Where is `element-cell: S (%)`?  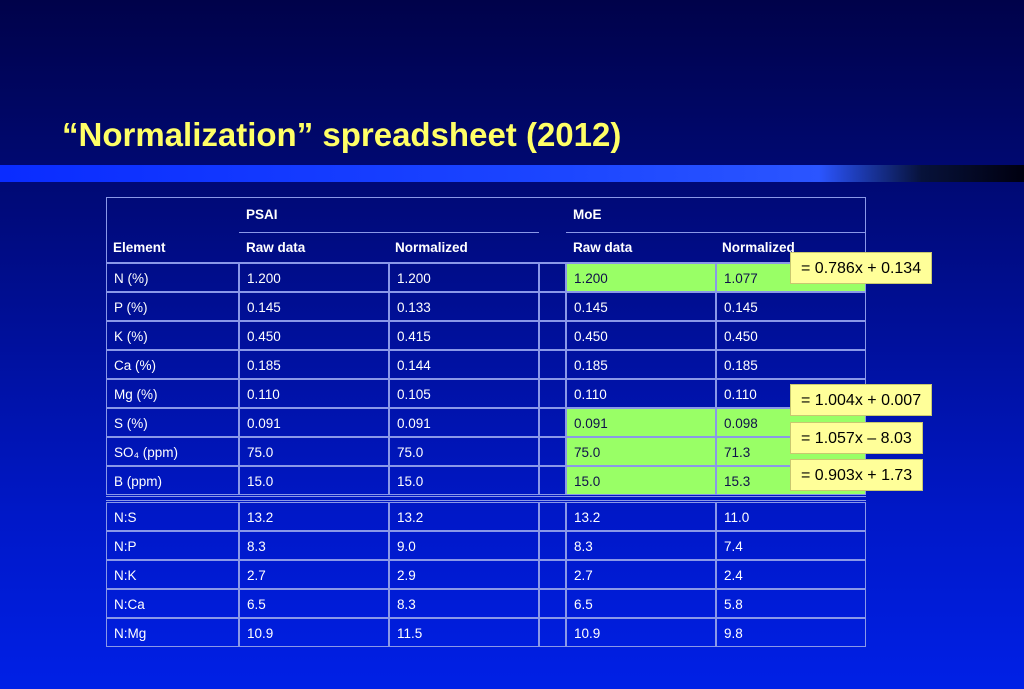
element-cell: S (%) is located at coordinates (172, 422).